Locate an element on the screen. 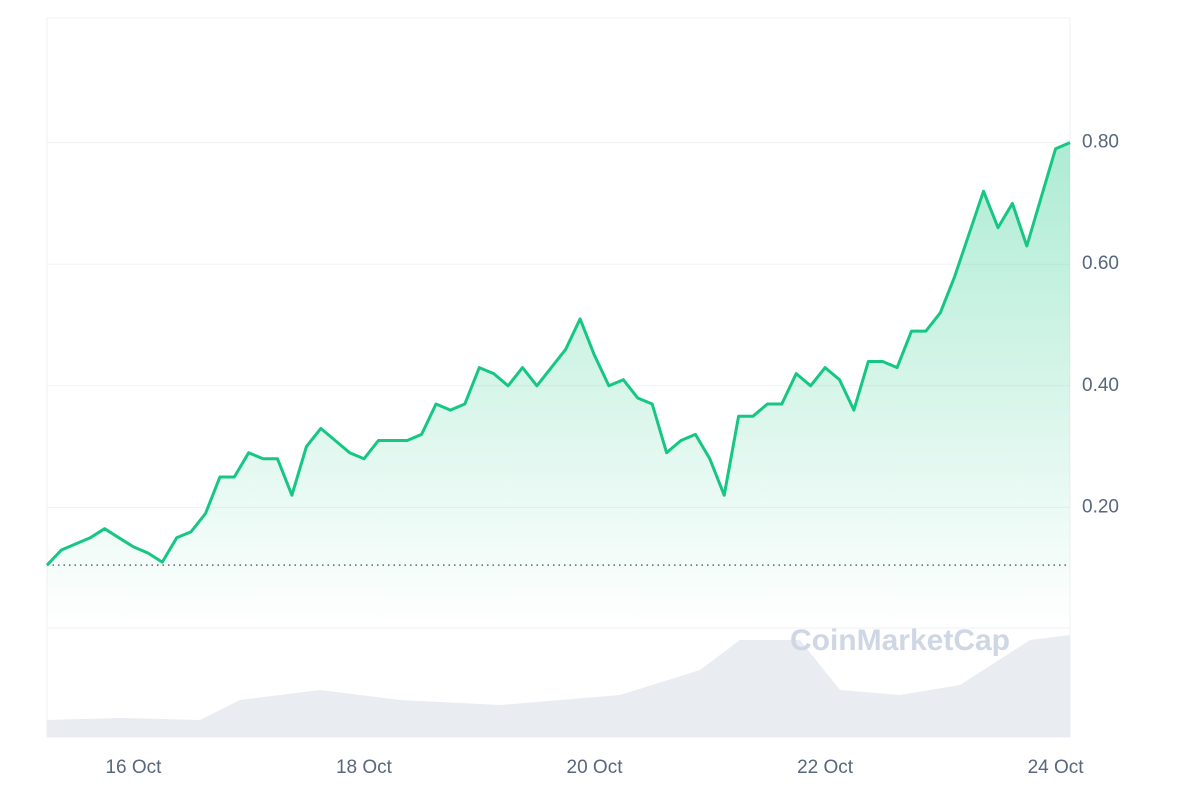 This screenshot has width=1200, height=800. x-tick-label: 18 Oct is located at coordinates (364, 767).